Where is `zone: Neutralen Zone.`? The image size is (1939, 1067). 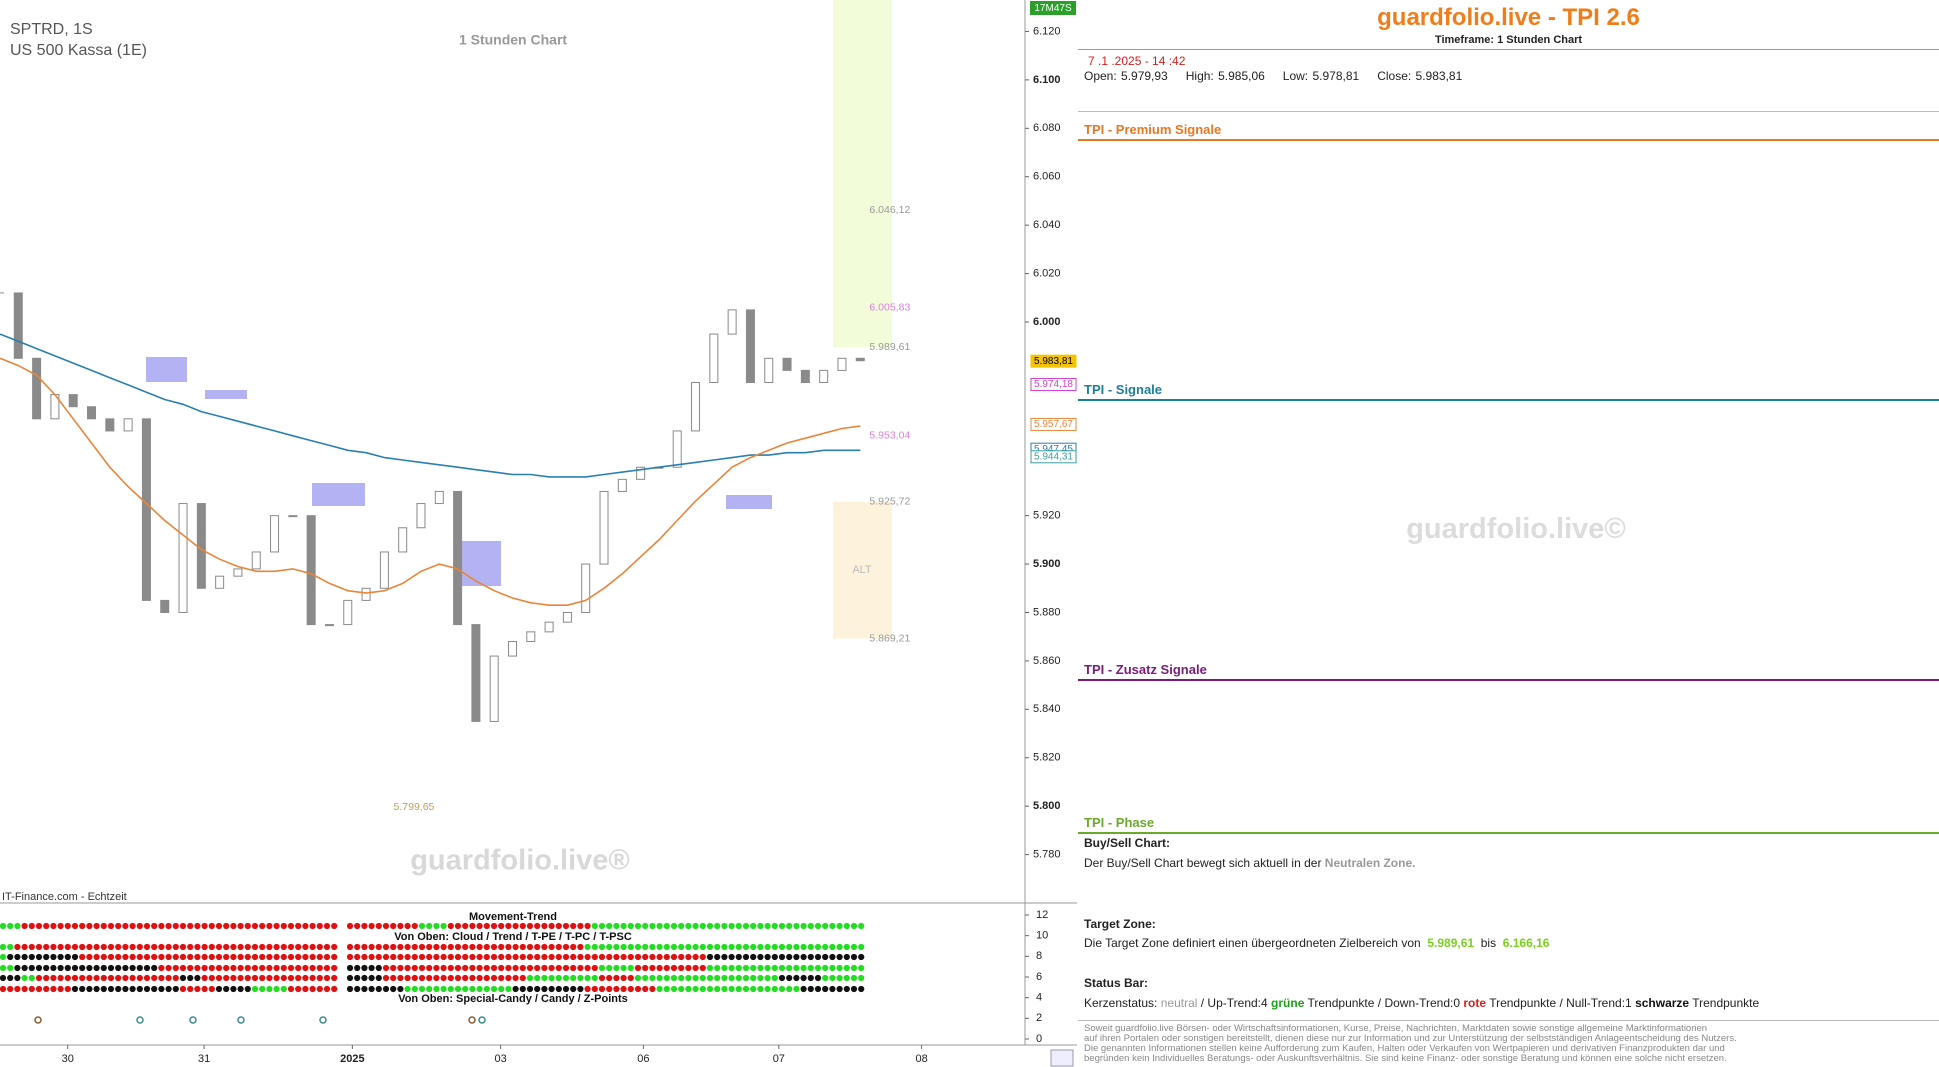 zone: Neutralen Zone. is located at coordinates (1370, 863).